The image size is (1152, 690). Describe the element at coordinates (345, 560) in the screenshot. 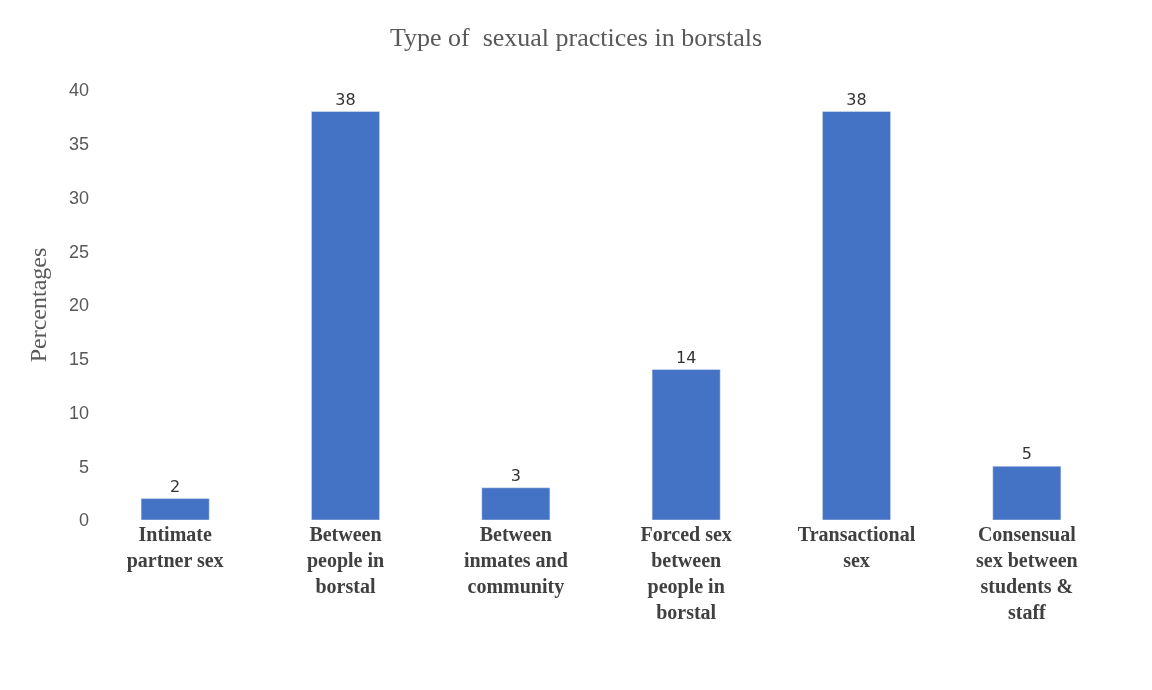

I see `x-tick-label: Between people in borstal` at that location.